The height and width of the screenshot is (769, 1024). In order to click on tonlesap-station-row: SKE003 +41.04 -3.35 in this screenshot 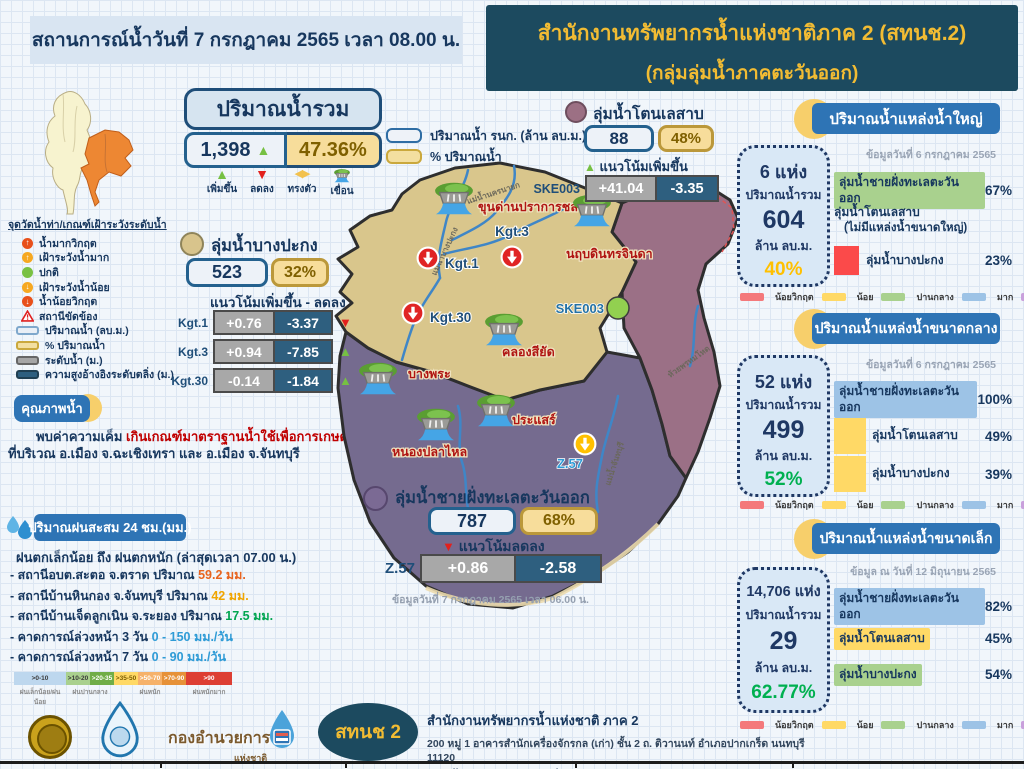, I will do `click(623, 188)`.